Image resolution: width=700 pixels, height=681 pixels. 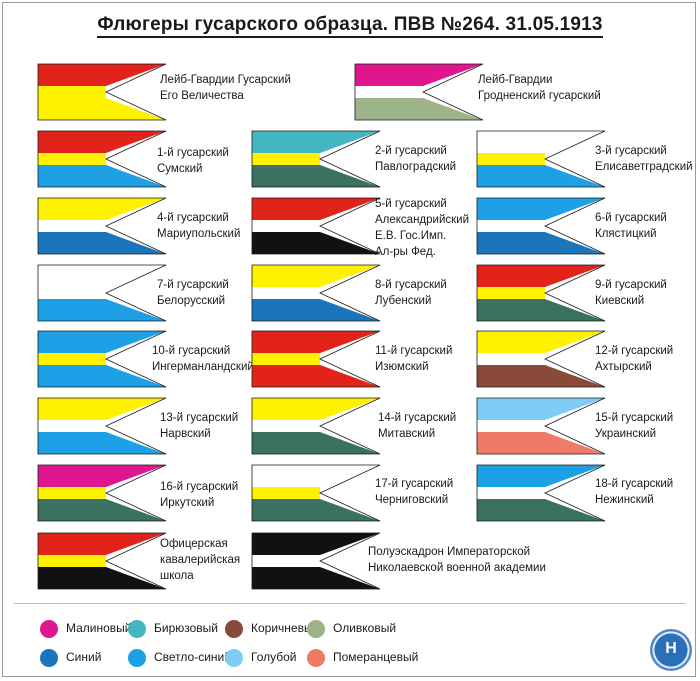 What do you see at coordinates (102, 493) in the screenshot?
I see `flag-h16-outline` at bounding box center [102, 493].